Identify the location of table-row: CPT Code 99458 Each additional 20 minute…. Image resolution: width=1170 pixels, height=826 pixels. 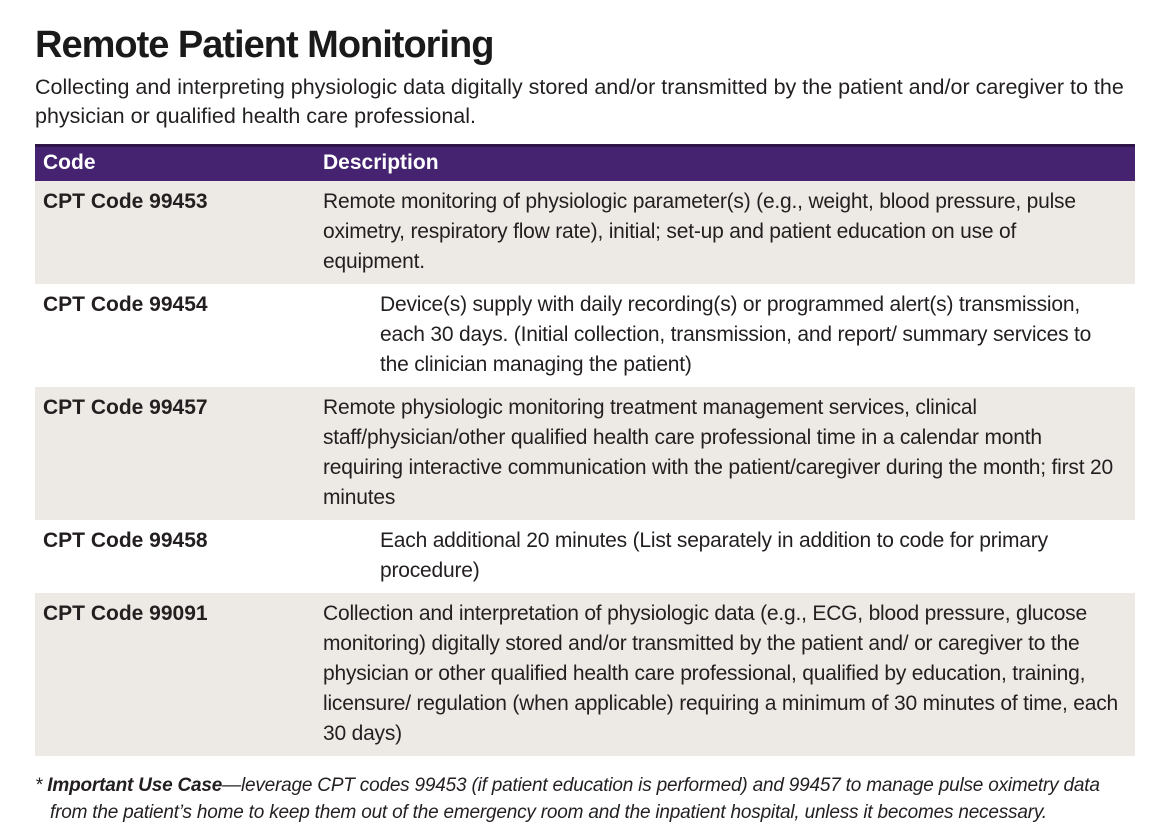
(585, 556).